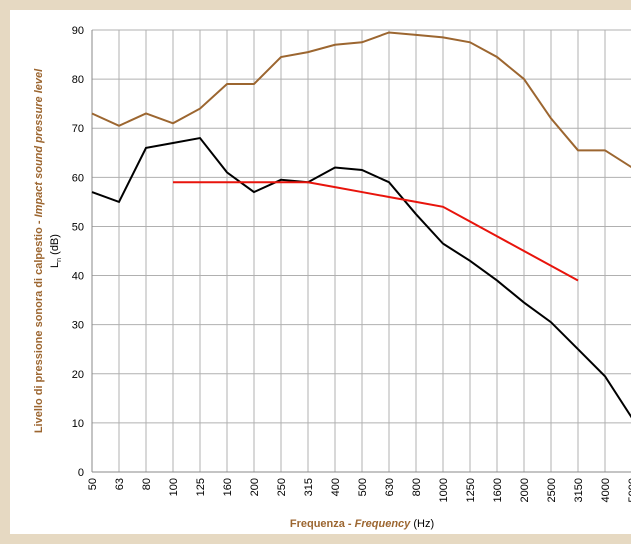 Image resolution: width=631 pixels, height=544 pixels. What do you see at coordinates (78, 326) in the screenshot?
I see `y-tick-label: 30` at bounding box center [78, 326].